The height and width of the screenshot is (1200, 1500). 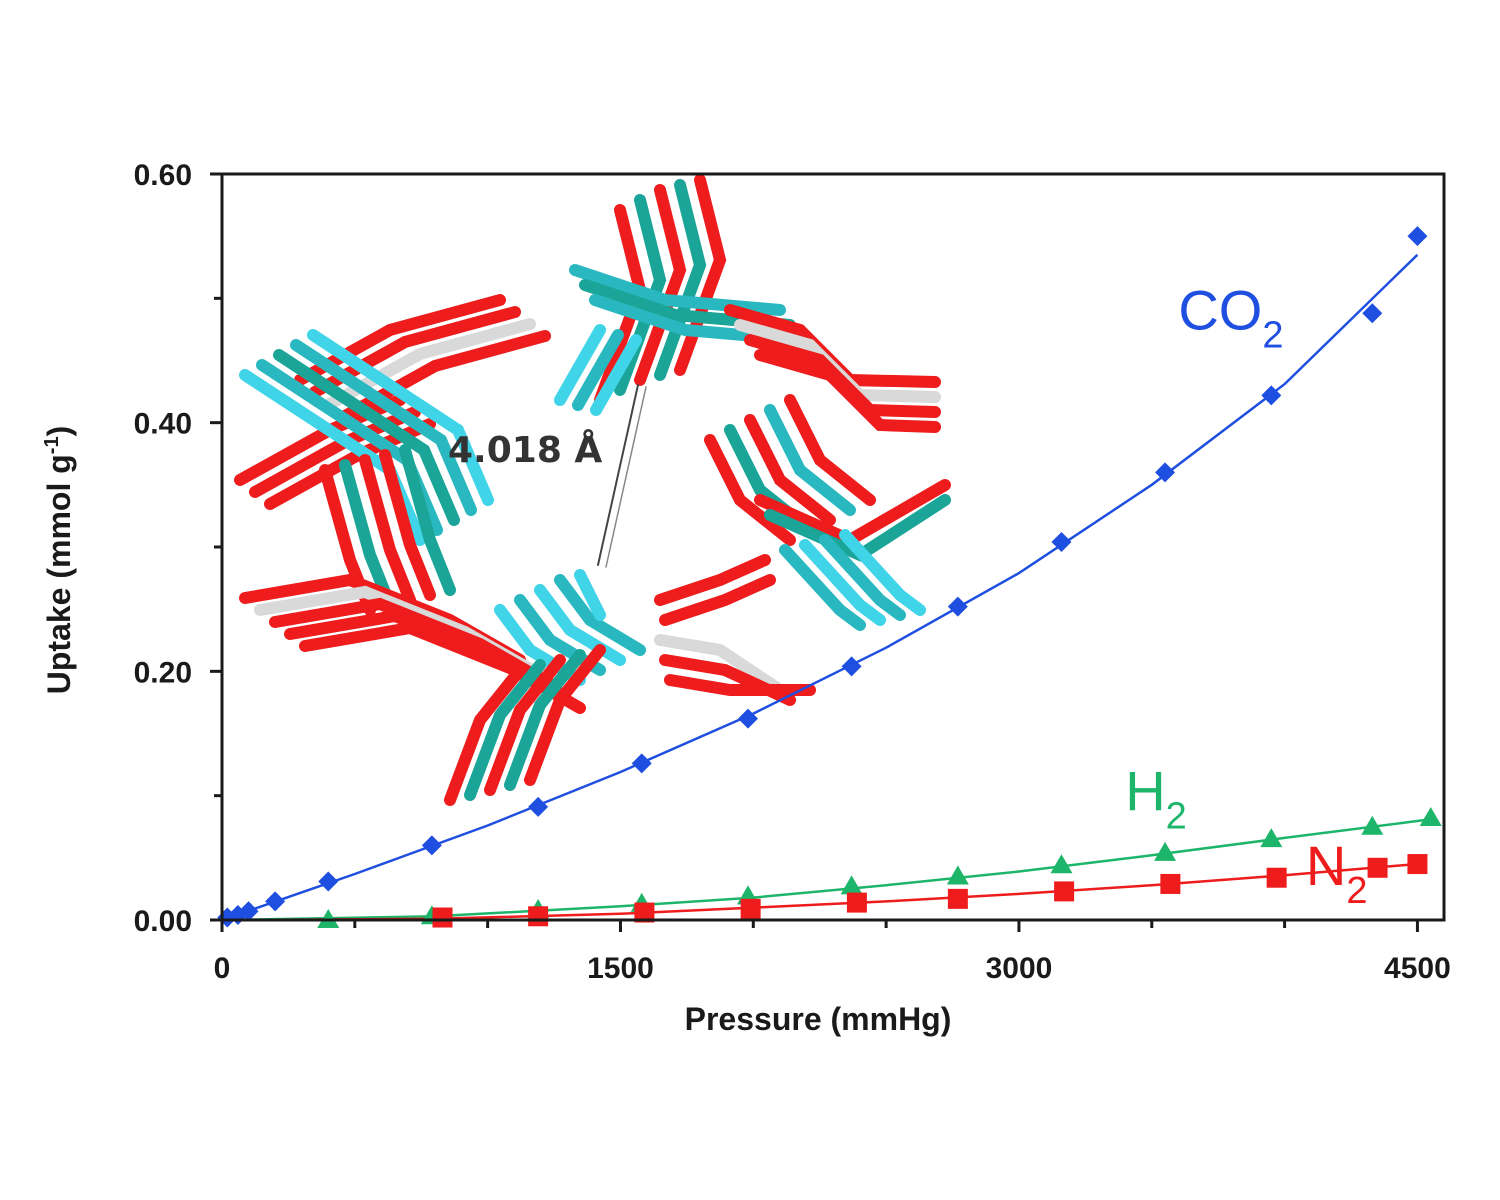 What do you see at coordinates (52, 445) in the screenshot?
I see `y-axis-title-sup: -1` at bounding box center [52, 445].